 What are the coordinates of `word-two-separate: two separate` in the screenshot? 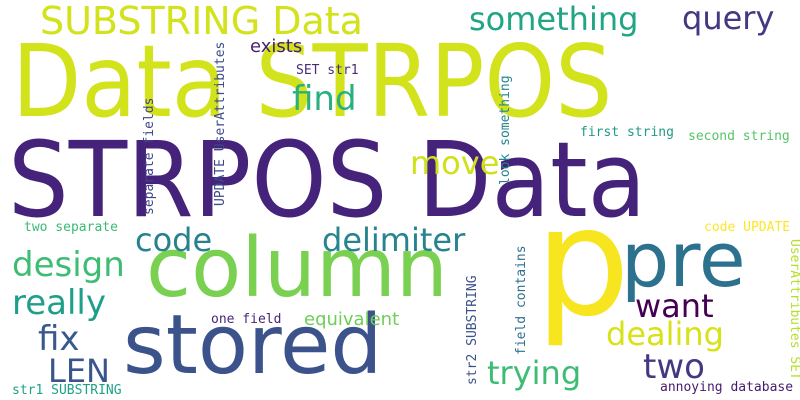 It's located at (71, 227).